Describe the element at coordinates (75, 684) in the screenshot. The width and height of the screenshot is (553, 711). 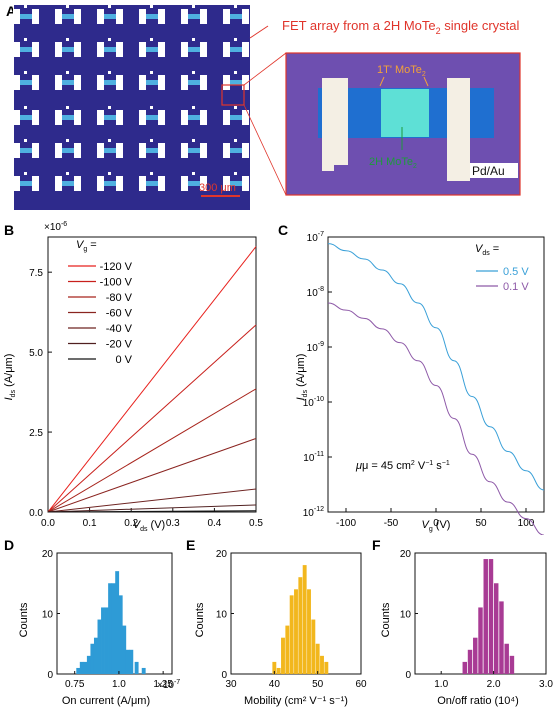
I see `x-tick-label: 0.75` at that location.